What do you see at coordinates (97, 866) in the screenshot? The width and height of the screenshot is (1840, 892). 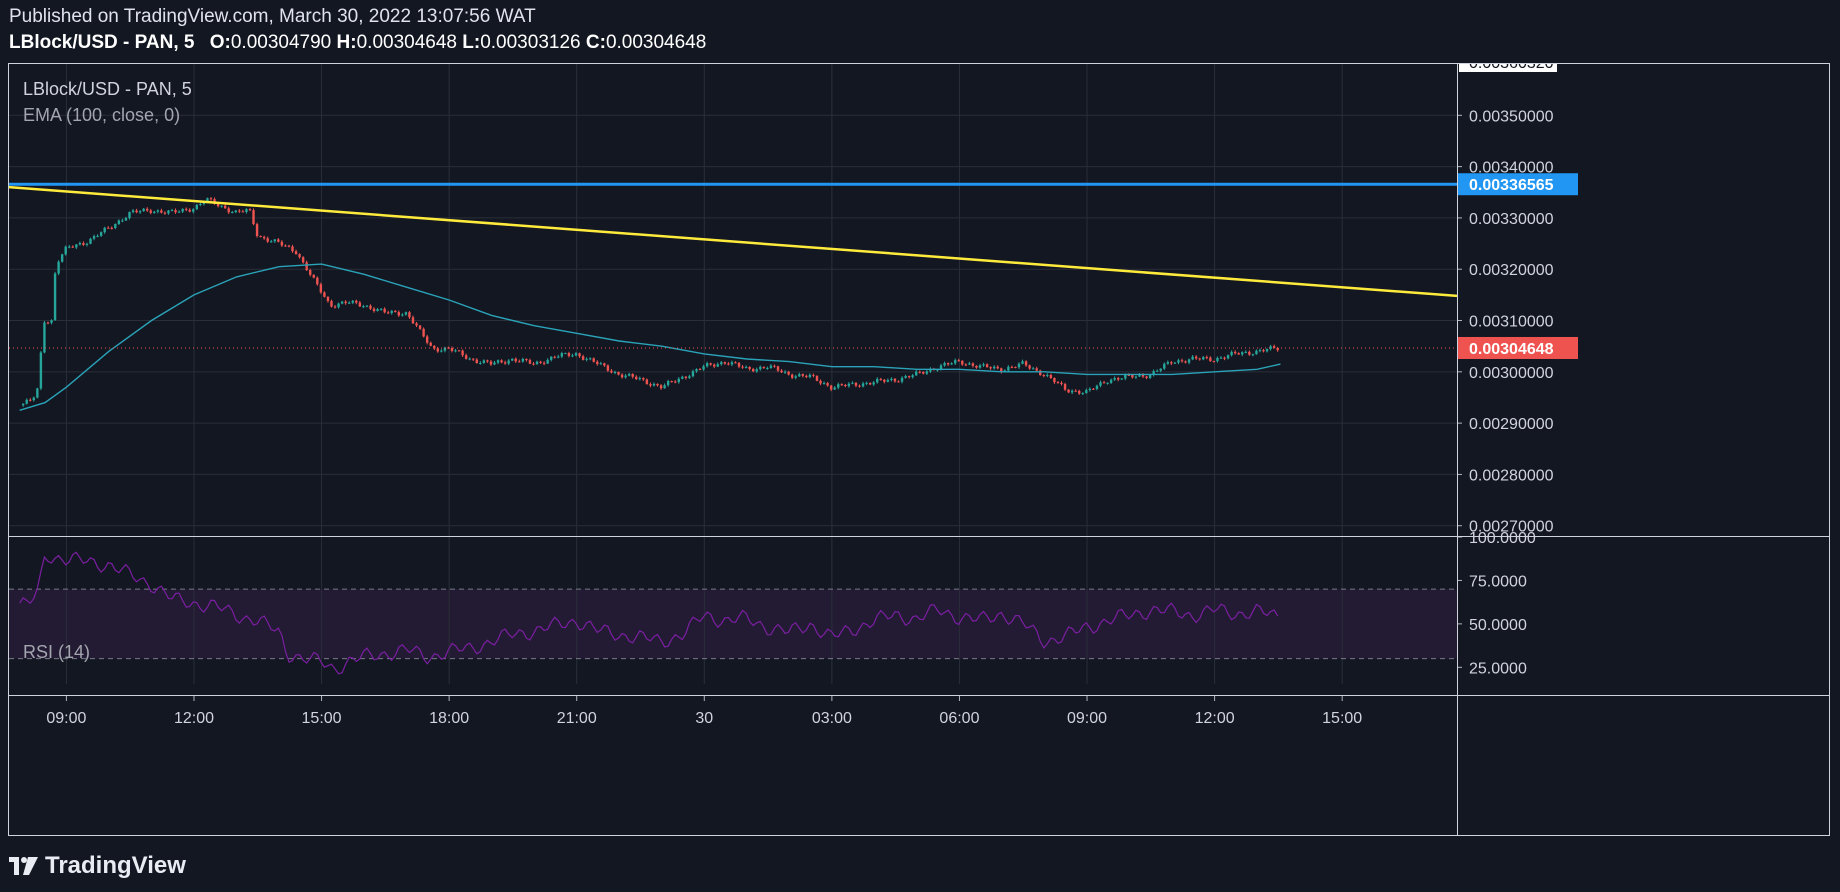 I see `tradingview-logo: TradingView` at bounding box center [97, 866].